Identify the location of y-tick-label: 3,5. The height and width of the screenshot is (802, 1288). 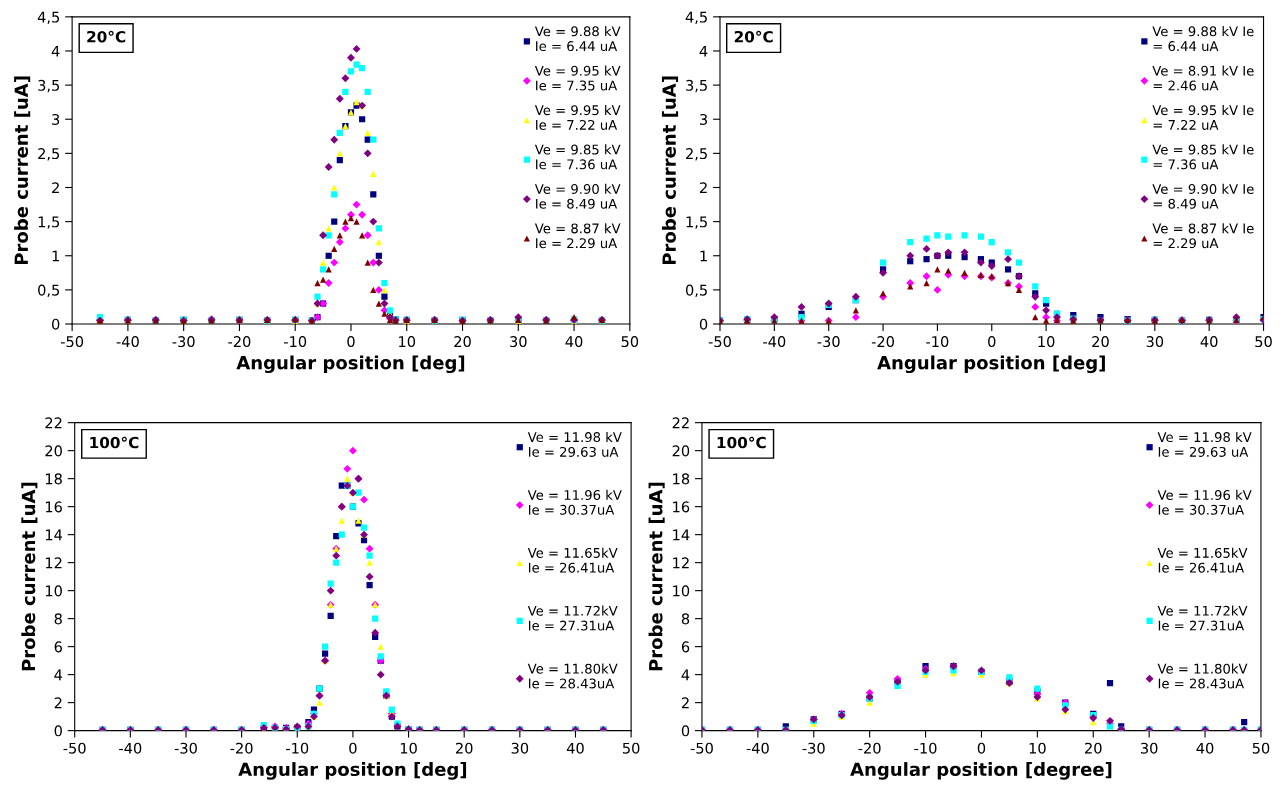
(49, 86).